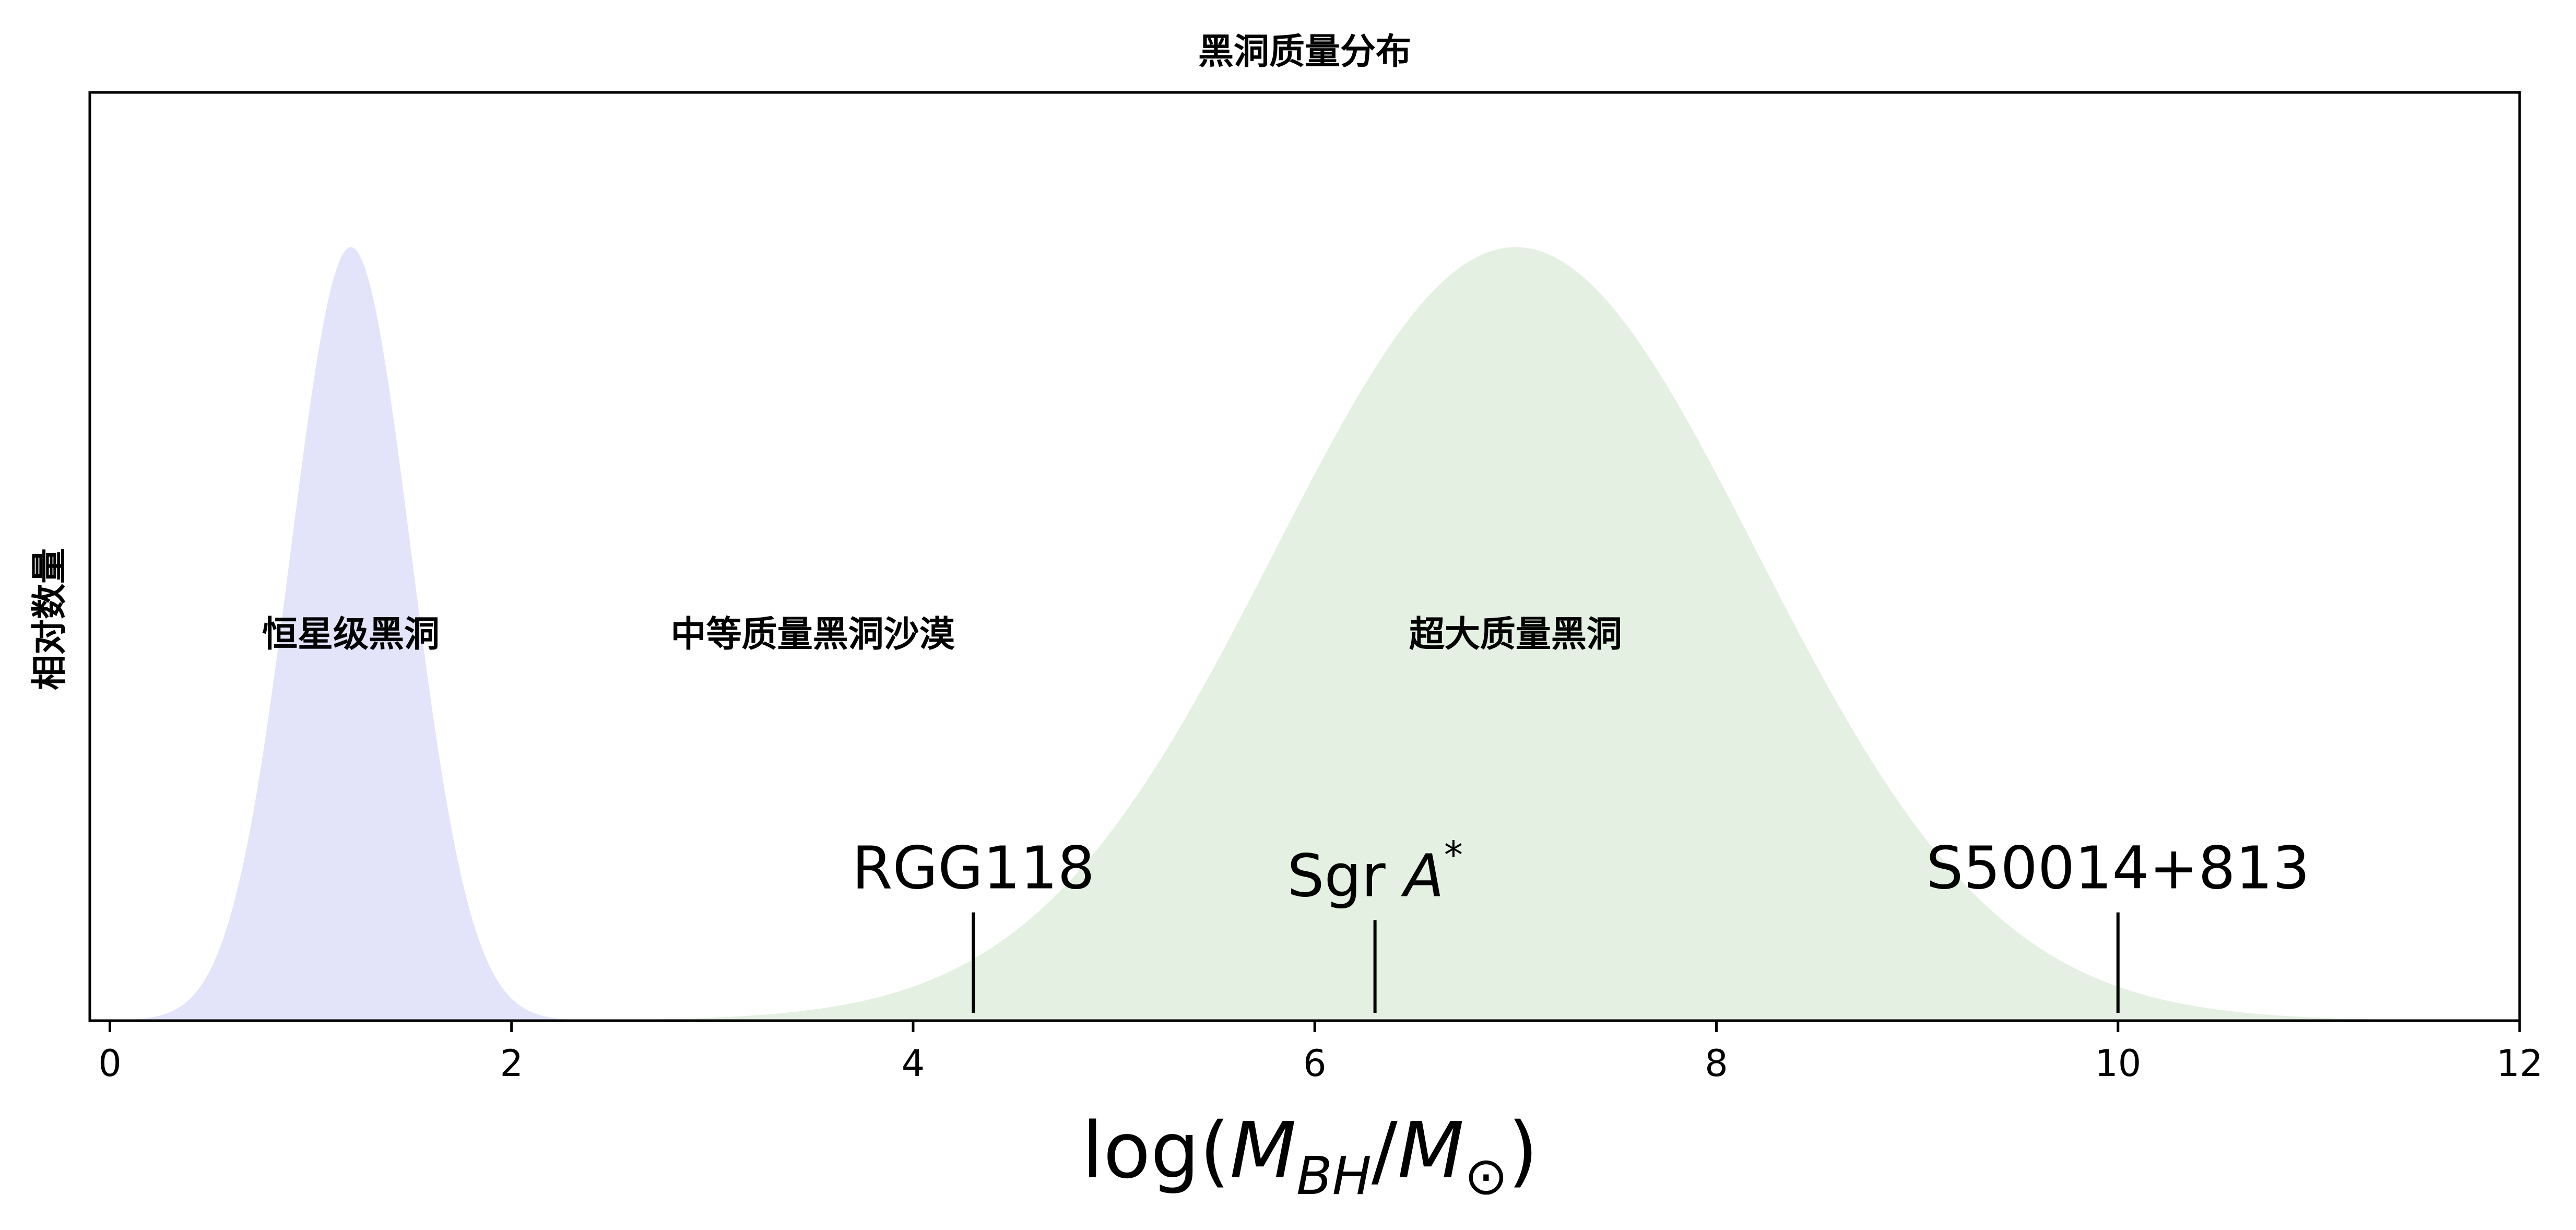  I want to click on x-axis-label: log(MBH/M⊙), so click(1310, 1156).